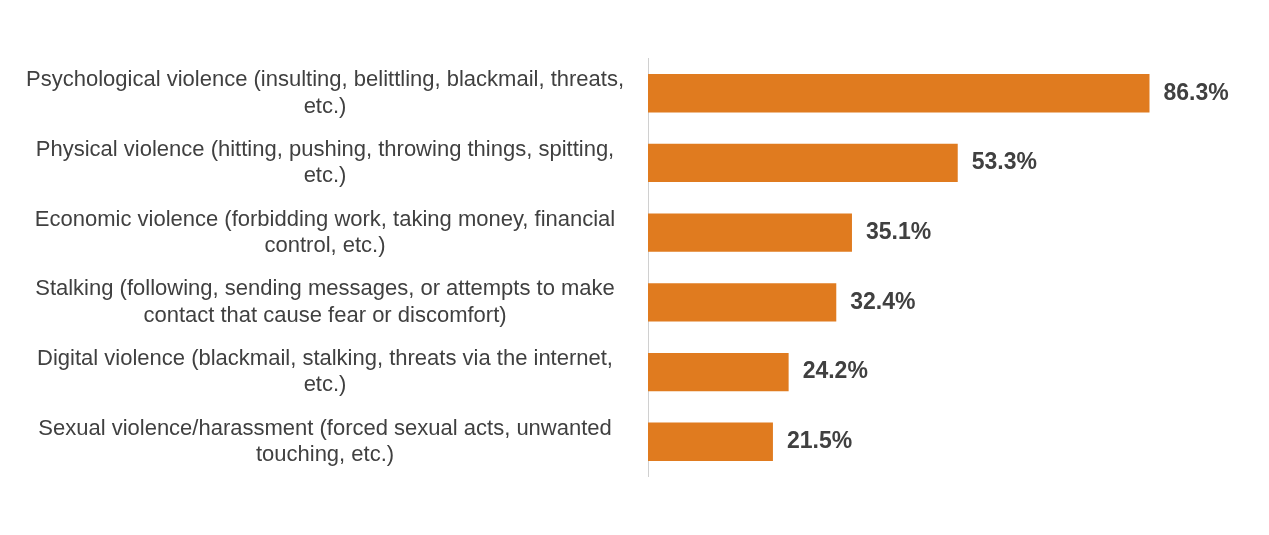  What do you see at coordinates (898, 230) in the screenshot?
I see `data-label: 35.1%` at bounding box center [898, 230].